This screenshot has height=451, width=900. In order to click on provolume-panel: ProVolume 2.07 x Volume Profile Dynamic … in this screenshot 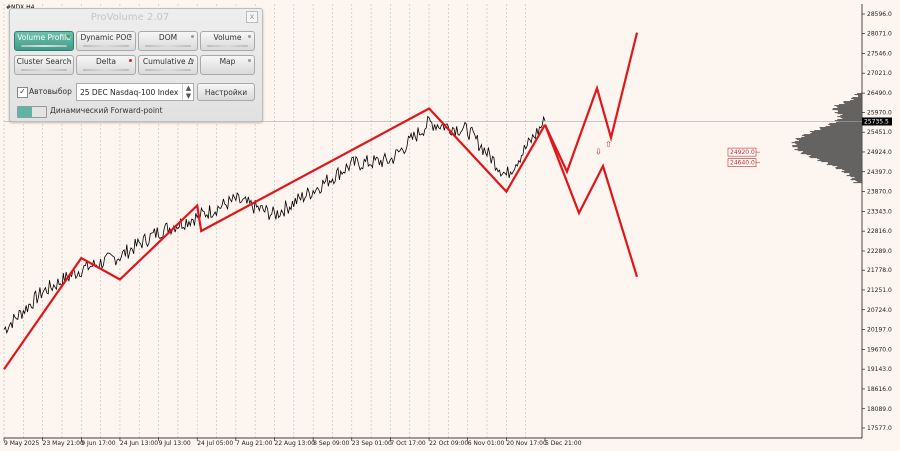, I will do `click(136, 65)`.